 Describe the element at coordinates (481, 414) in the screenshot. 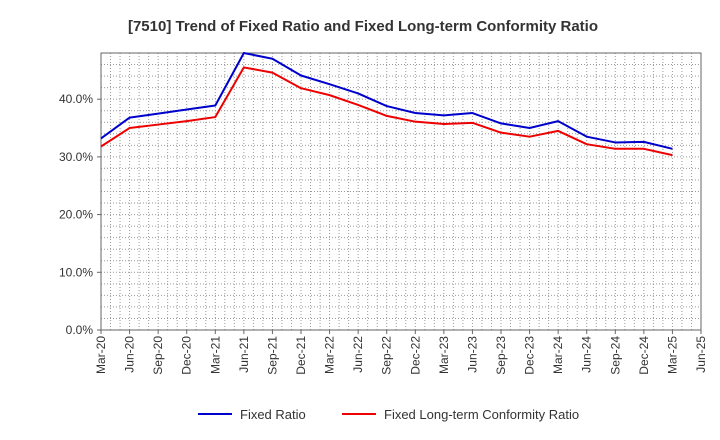

I see `legend-label-2: Fixed Long-term Conformity Ratio` at that location.